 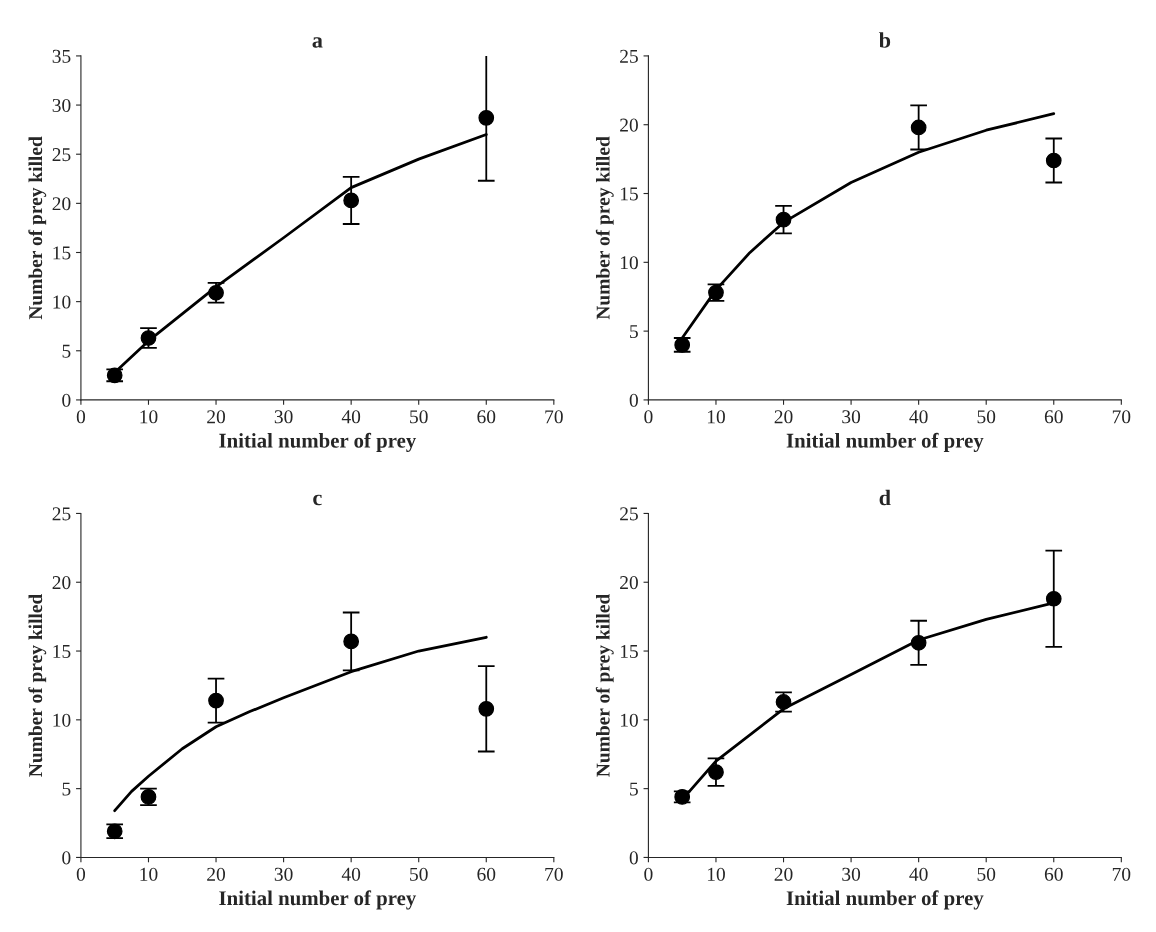 I want to click on y-tick-label: 30, so click(x=61, y=105).